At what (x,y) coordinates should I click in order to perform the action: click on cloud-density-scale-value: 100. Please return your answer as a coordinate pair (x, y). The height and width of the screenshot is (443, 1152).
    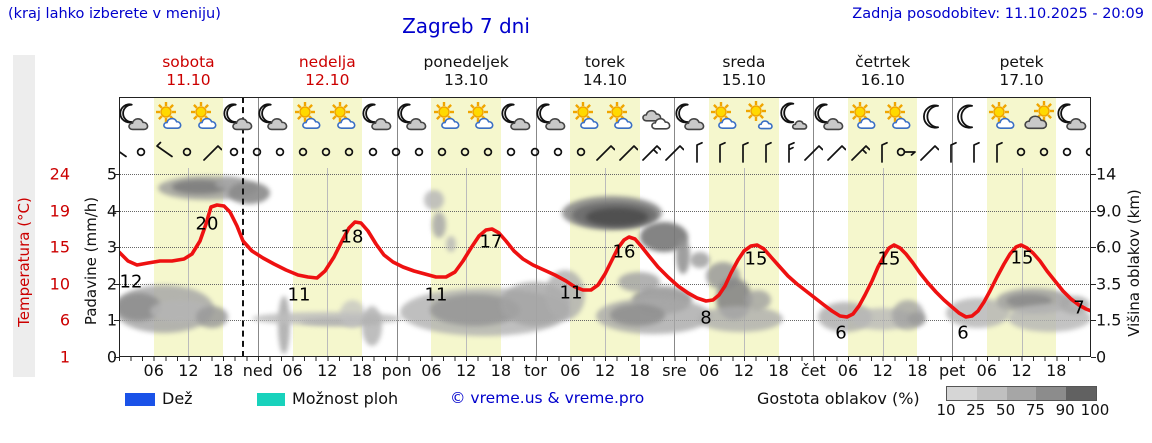
    Looking at the image, I should click on (1095, 410).